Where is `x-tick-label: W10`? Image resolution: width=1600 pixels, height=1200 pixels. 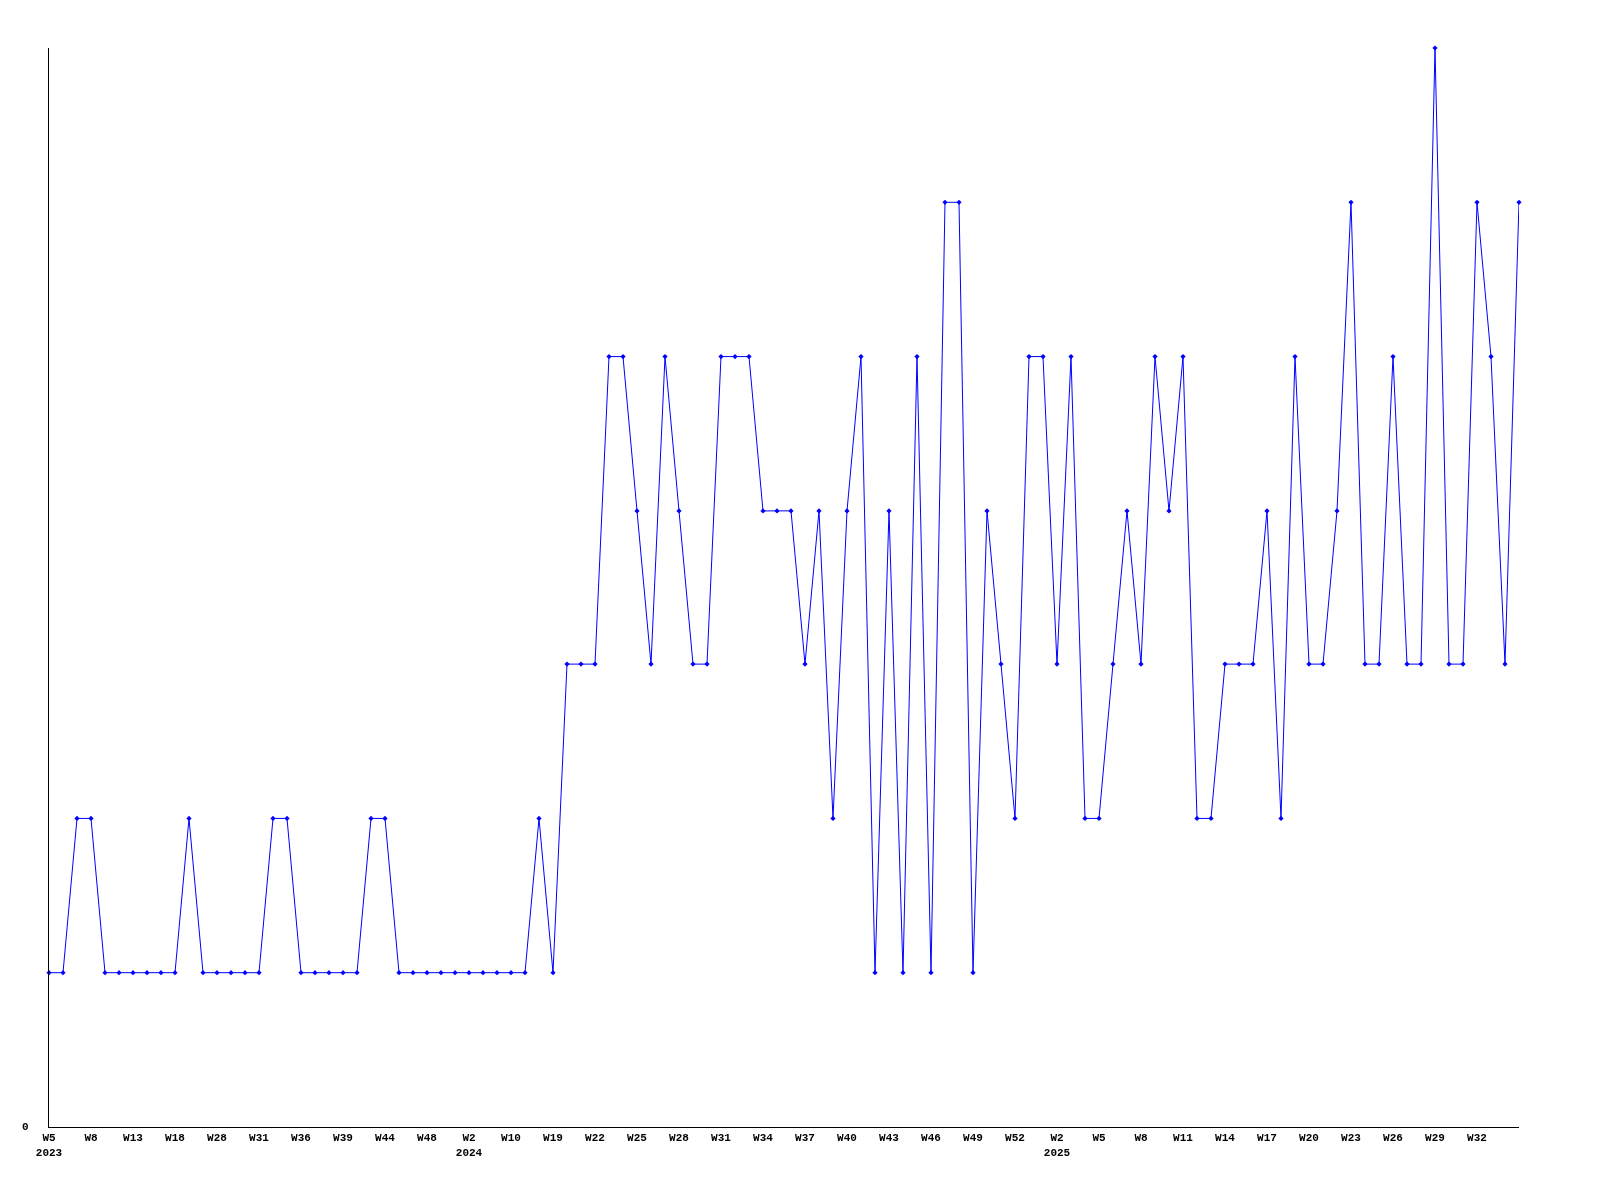
x-tick-label: W10 is located at coordinates (511, 1138).